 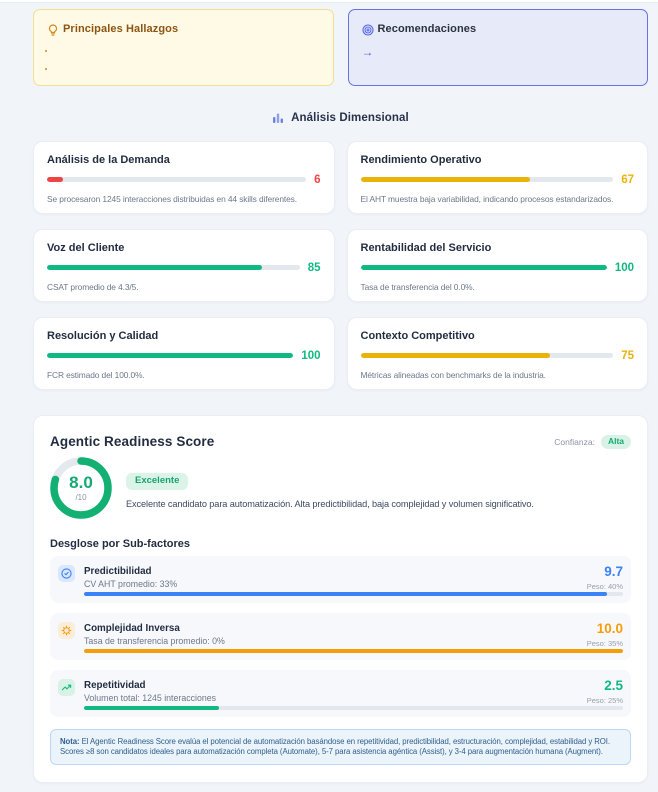 What do you see at coordinates (427, 29) in the screenshot?
I see `recommendations-title: Recomendaciones` at bounding box center [427, 29].